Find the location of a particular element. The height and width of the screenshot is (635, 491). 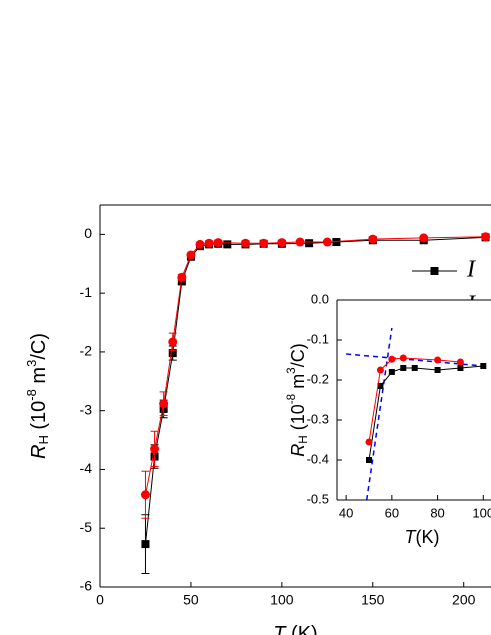

y-tick-label: -0.3 is located at coordinates (318, 418).